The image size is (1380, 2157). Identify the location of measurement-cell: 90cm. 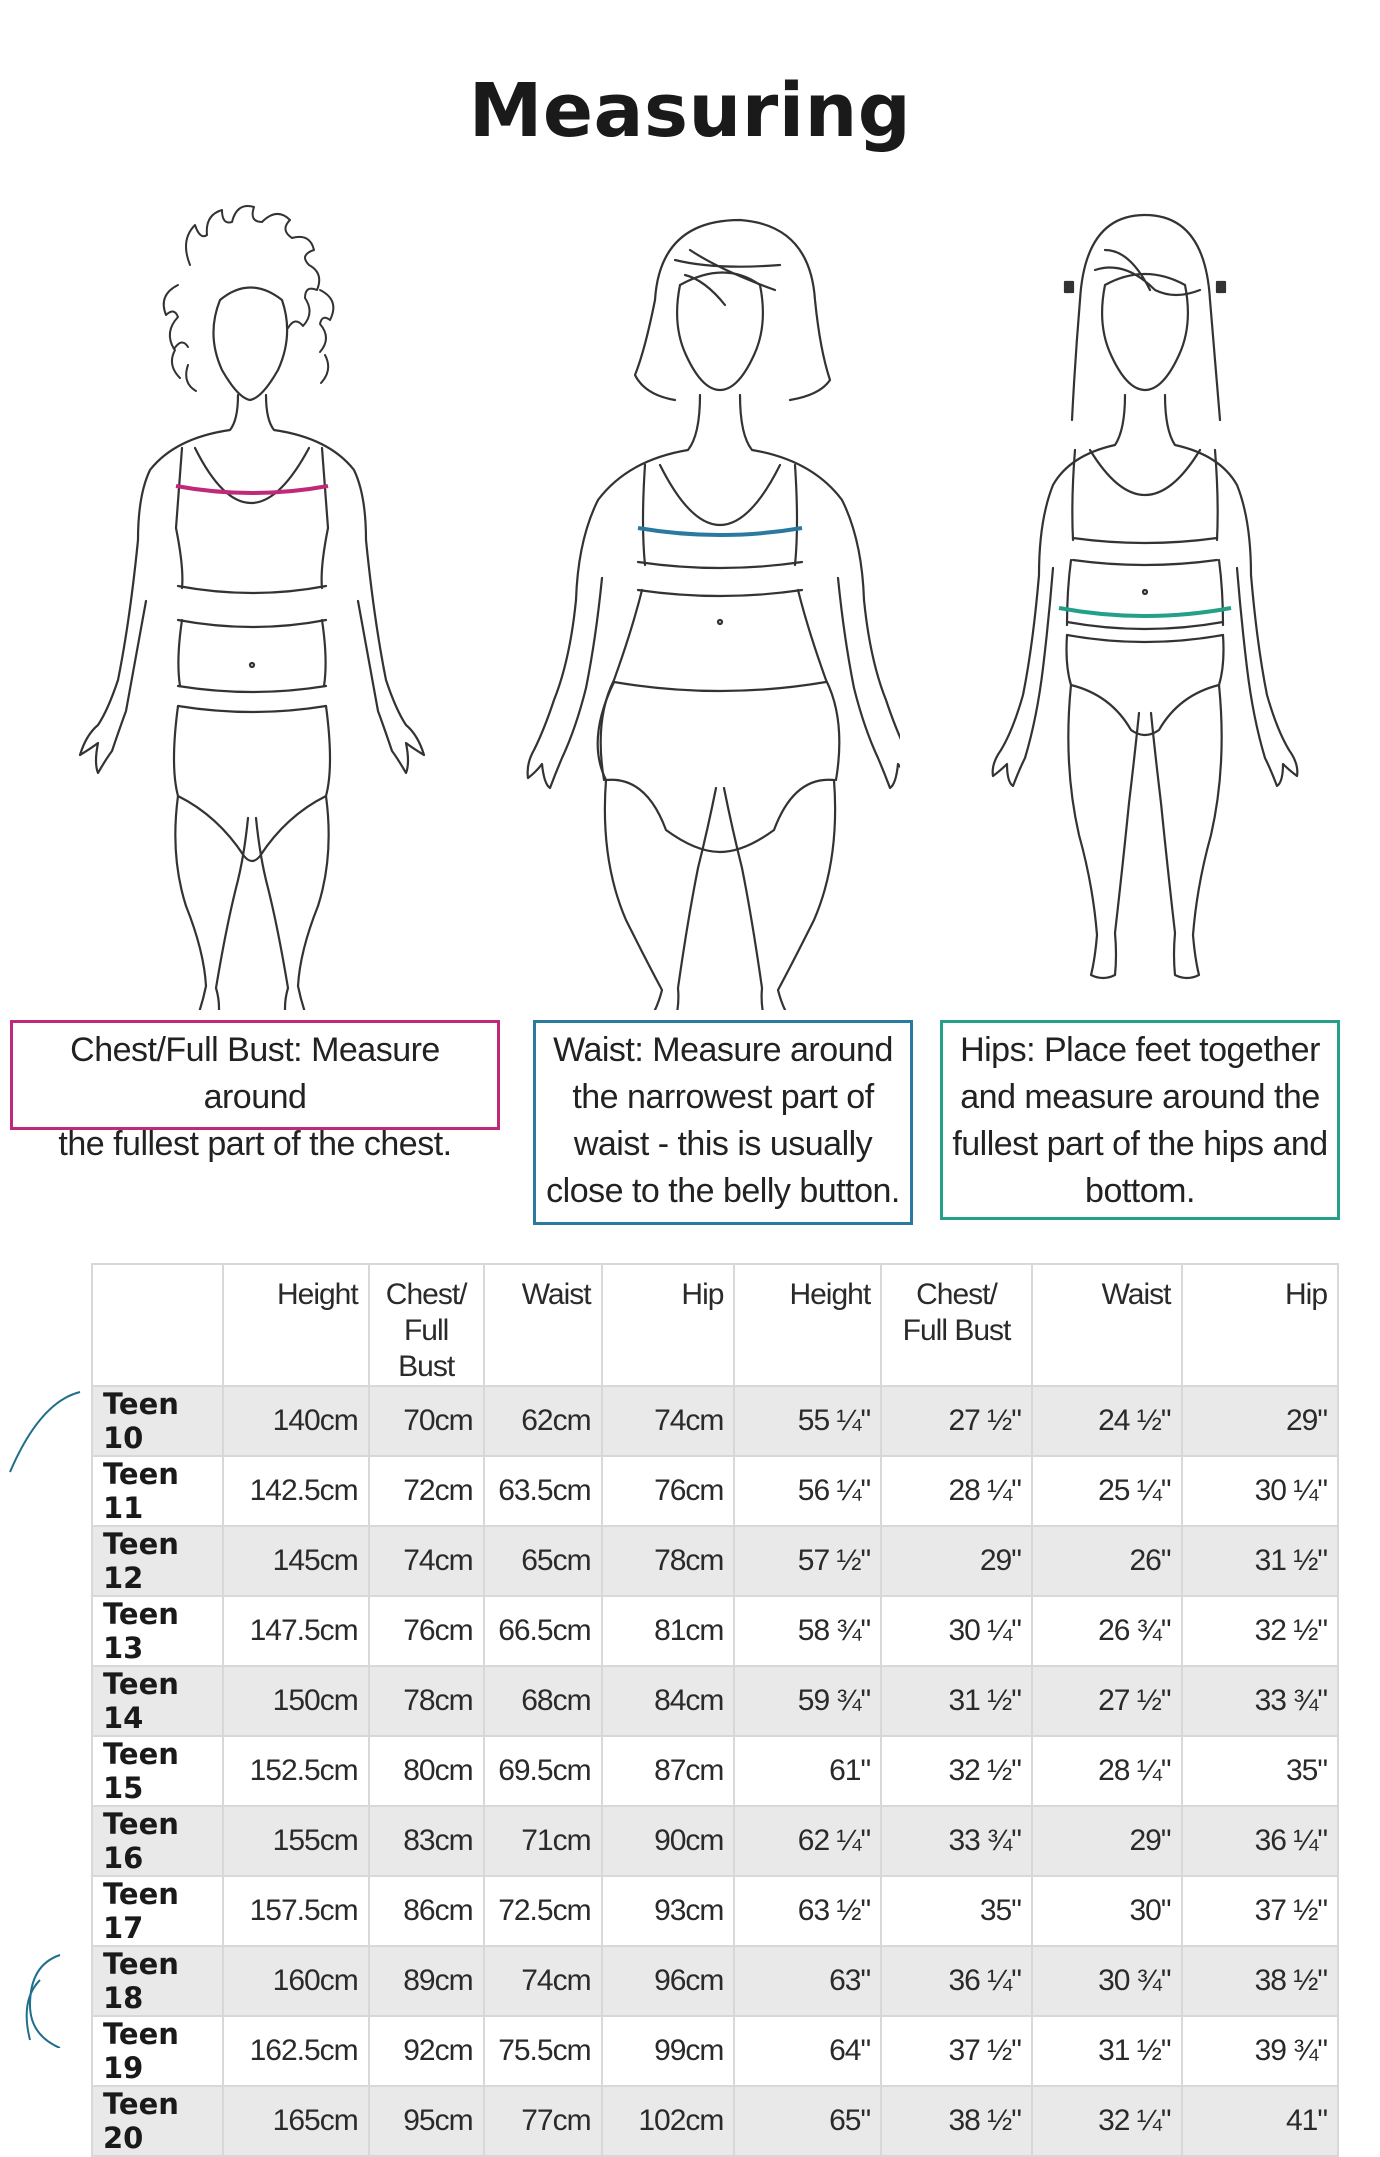
(668, 1841).